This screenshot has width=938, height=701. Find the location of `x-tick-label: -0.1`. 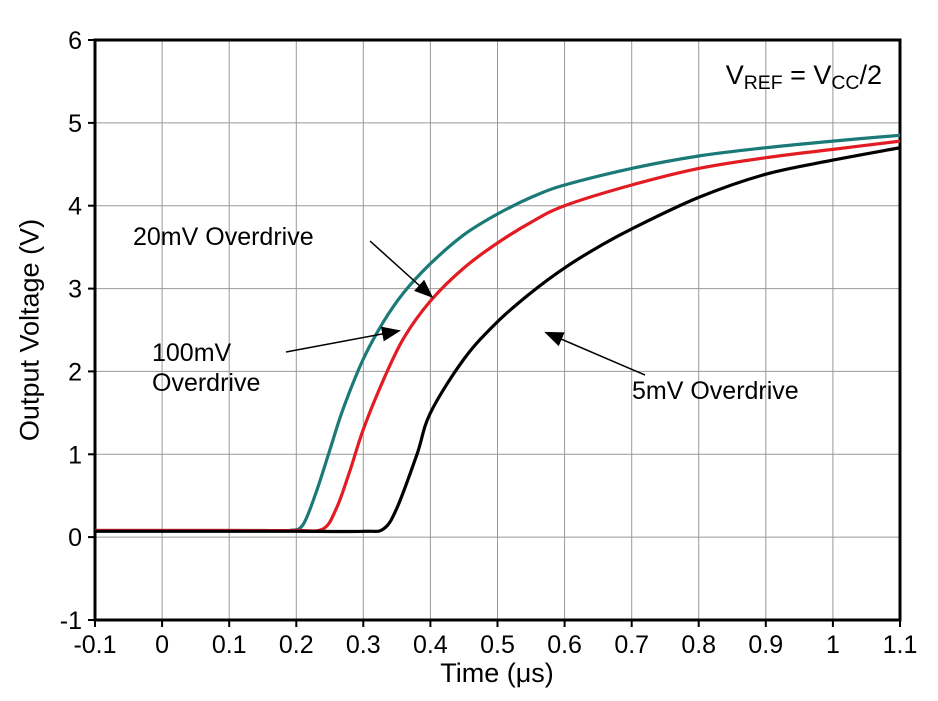

x-tick-label: -0.1 is located at coordinates (94, 645).